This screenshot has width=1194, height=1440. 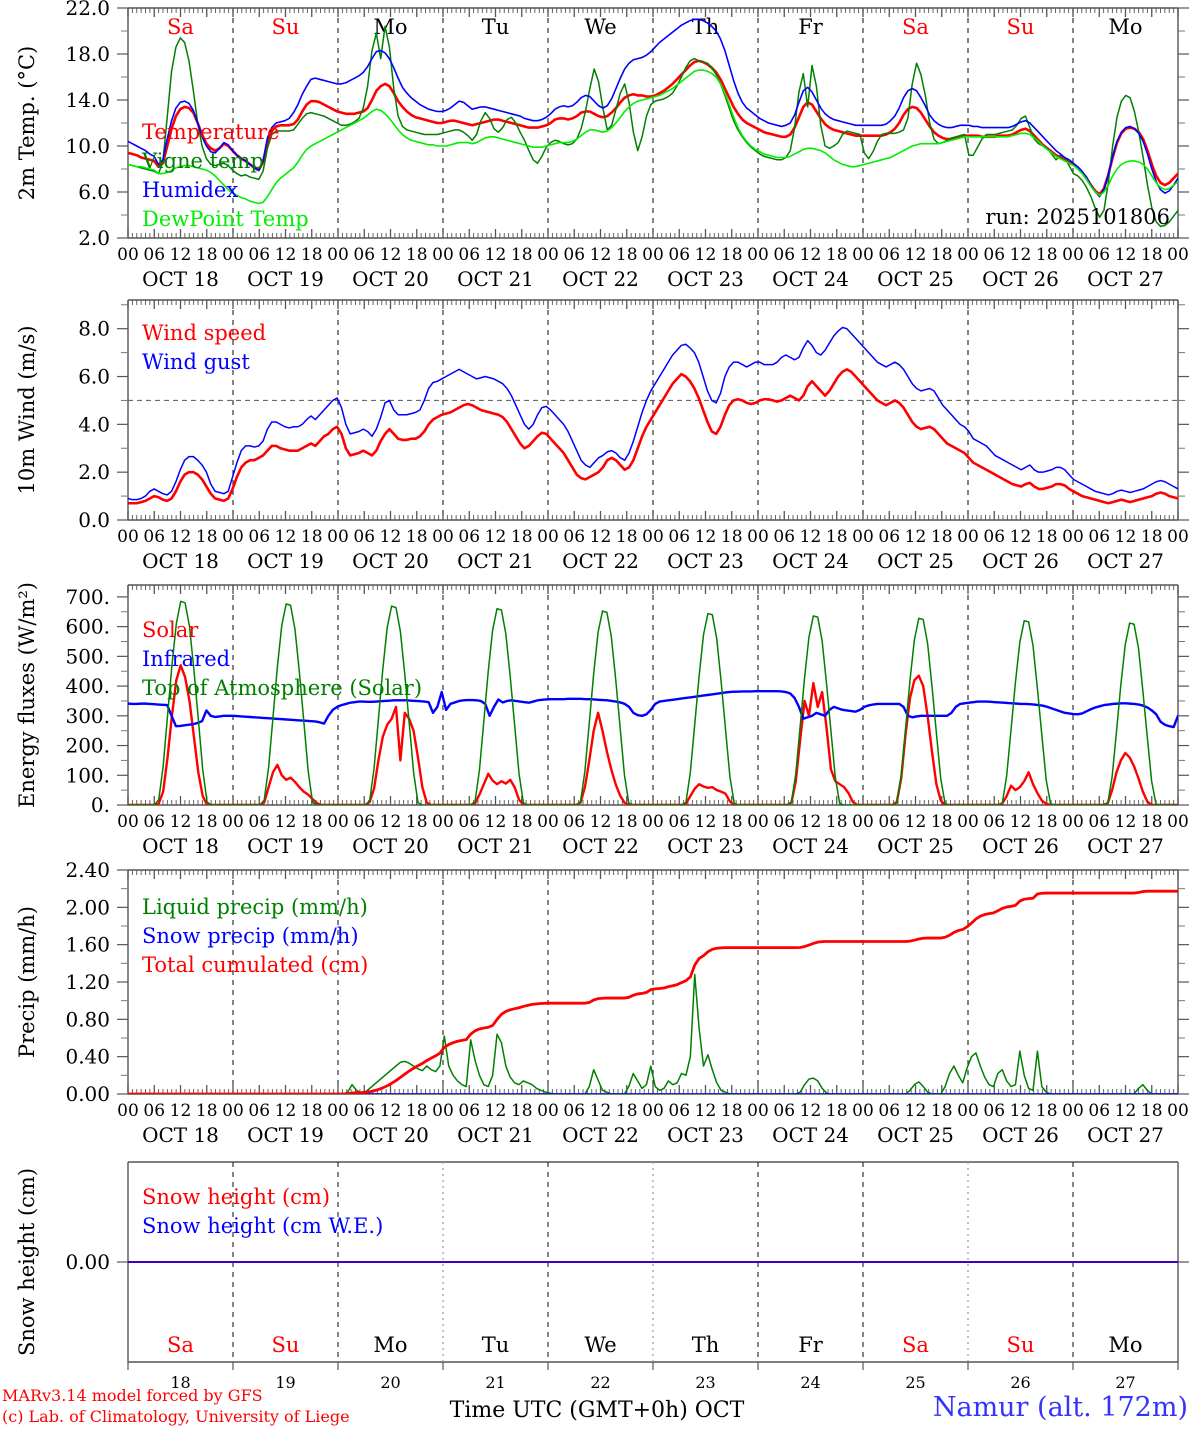 What do you see at coordinates (655, 1345) in the screenshot?
I see `day-names-bottom: Sa Su Mo Tu We Th Fr Sa Su Mo` at bounding box center [655, 1345].